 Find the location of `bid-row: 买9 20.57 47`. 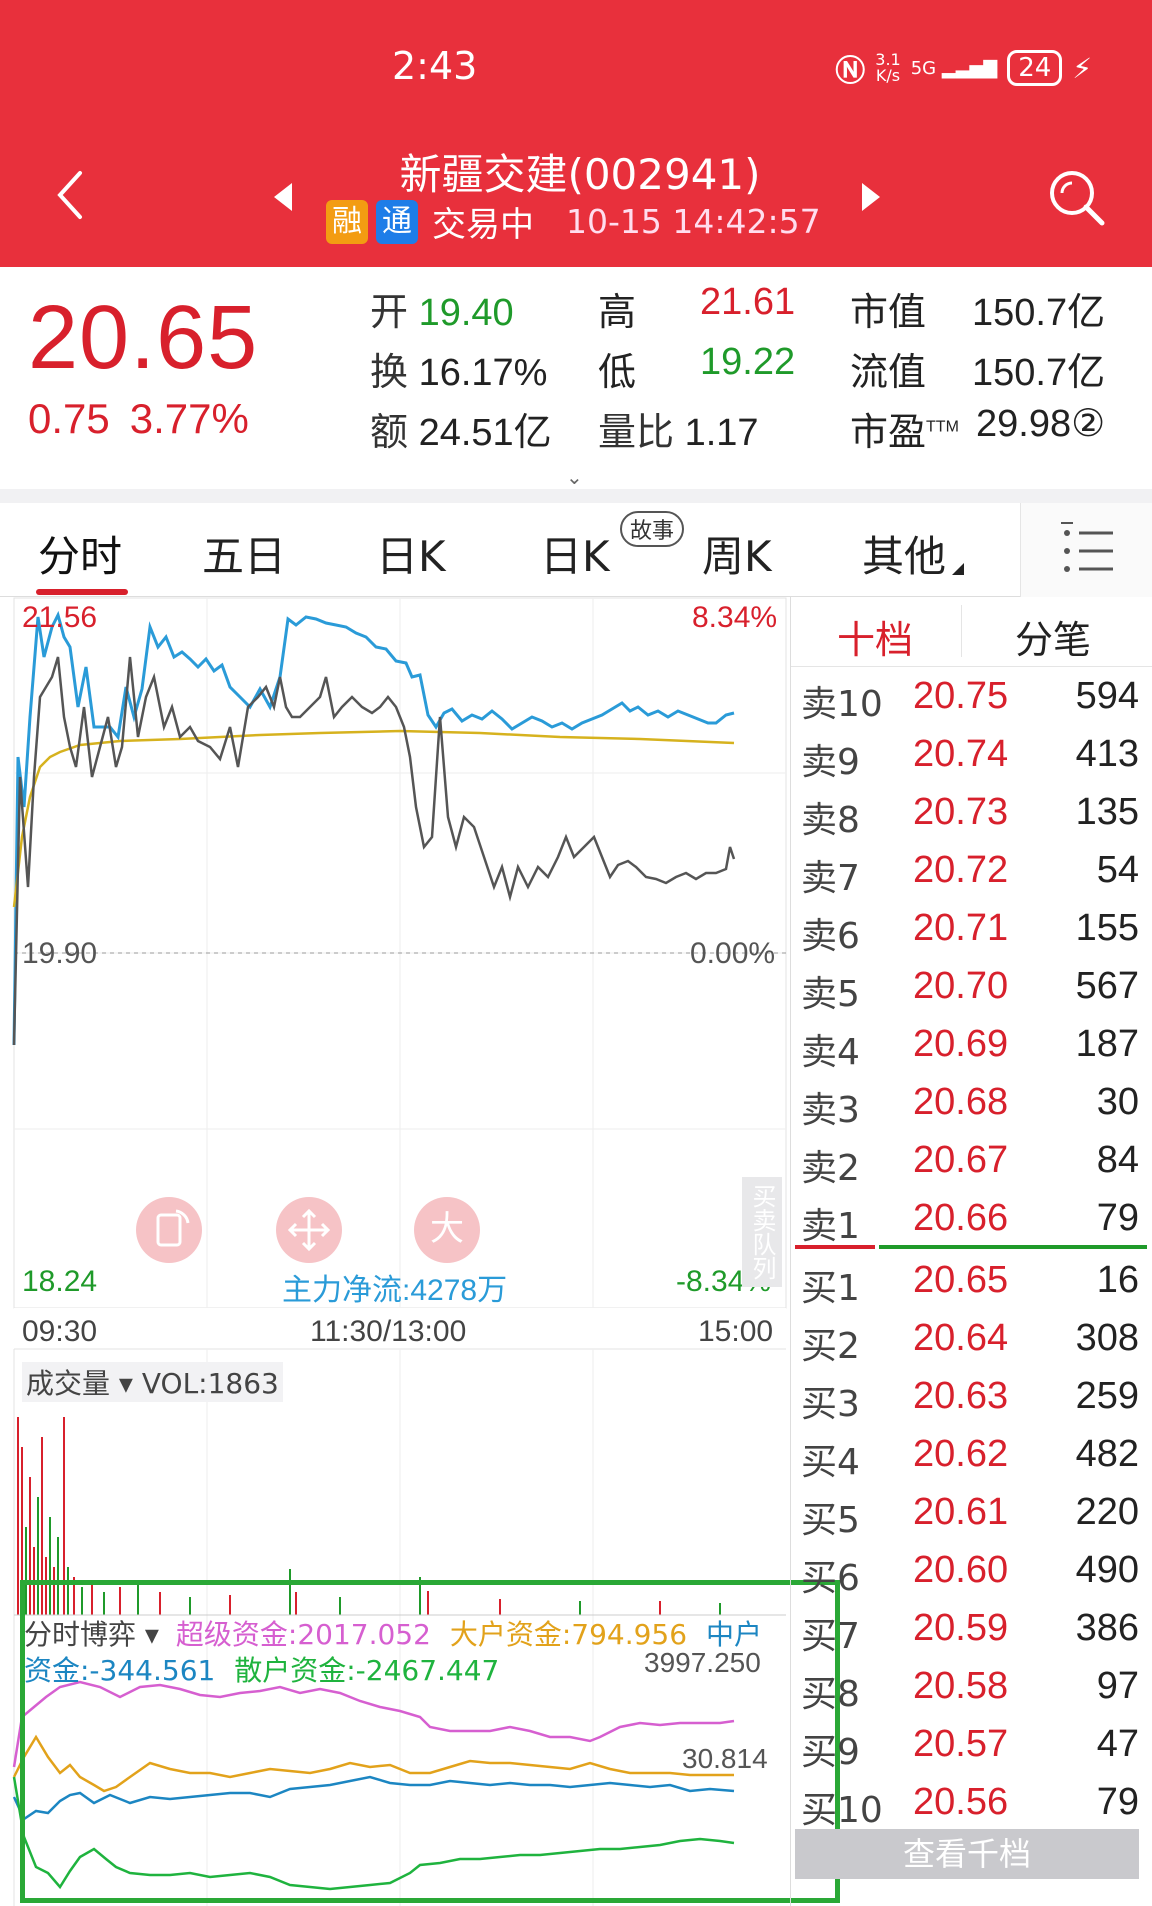

bid-row: 买9 20.57 47 is located at coordinates (971, 1752).